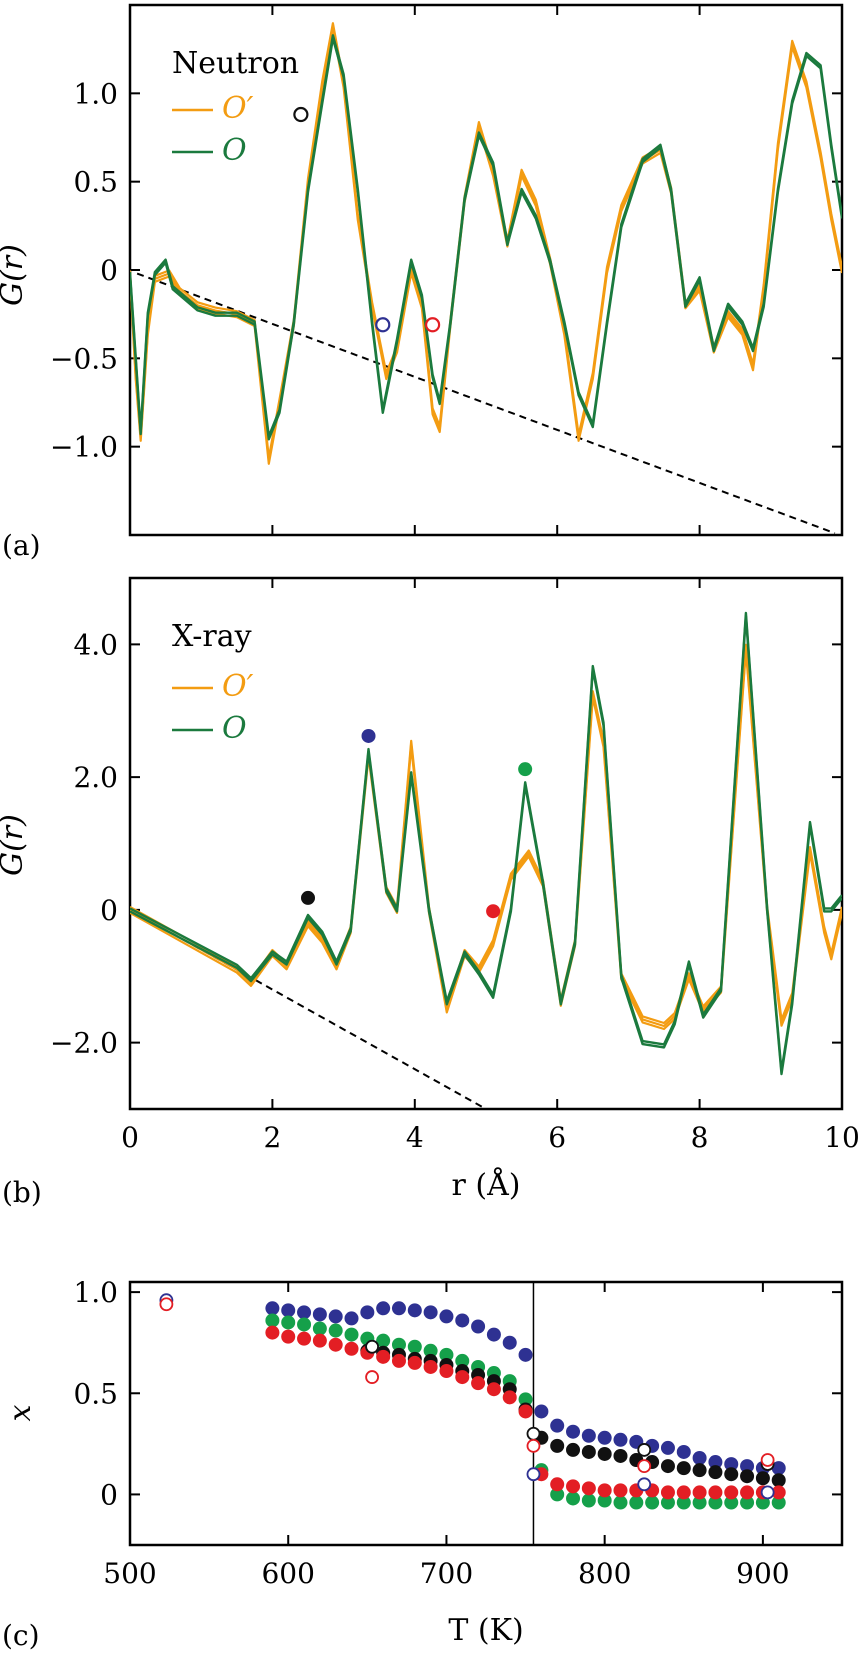 This screenshot has width=860, height=1654. I want to click on filled-marker-green_marker, so click(525, 769).